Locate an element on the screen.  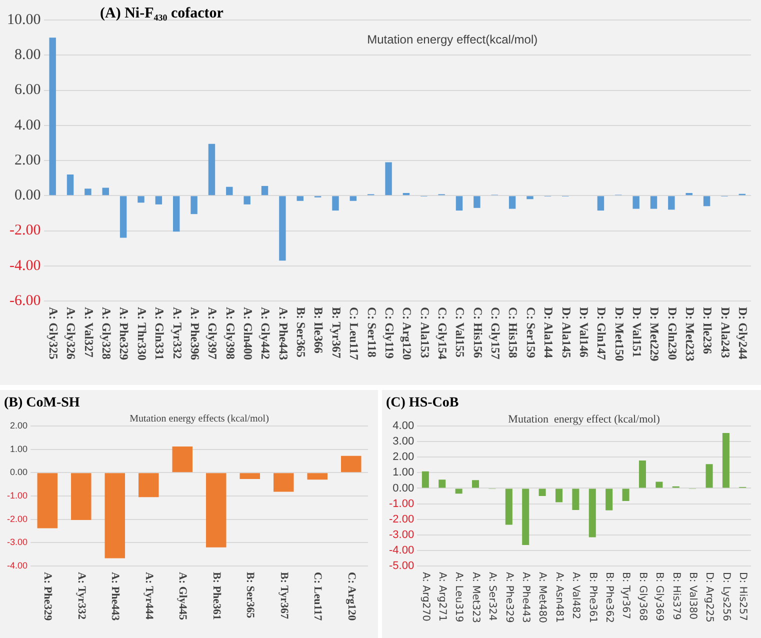
x-tick-label: A: Met480 is located at coordinates (542, 598).